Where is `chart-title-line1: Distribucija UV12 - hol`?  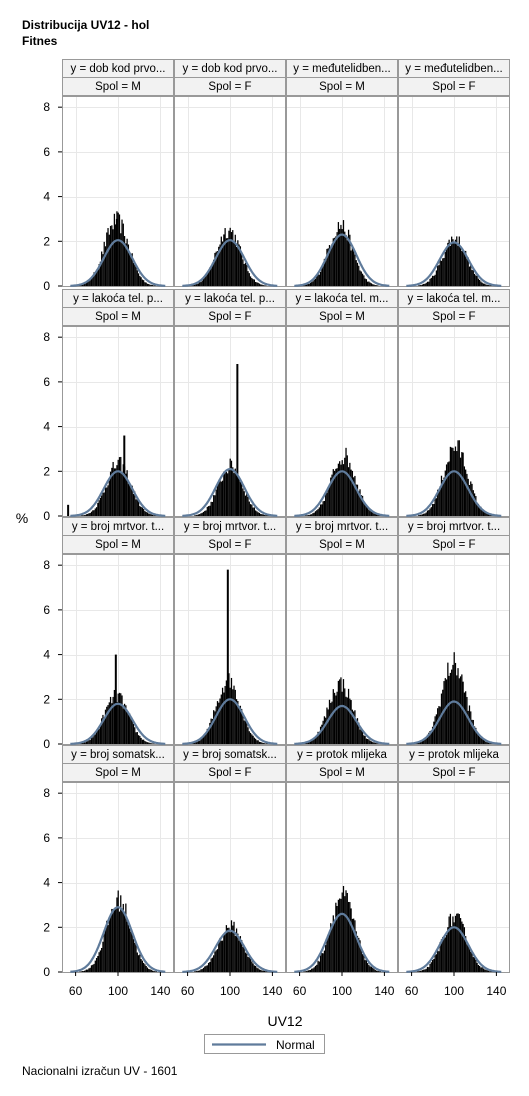 chart-title-line1: Distribucija UV12 - hol is located at coordinates (86, 25).